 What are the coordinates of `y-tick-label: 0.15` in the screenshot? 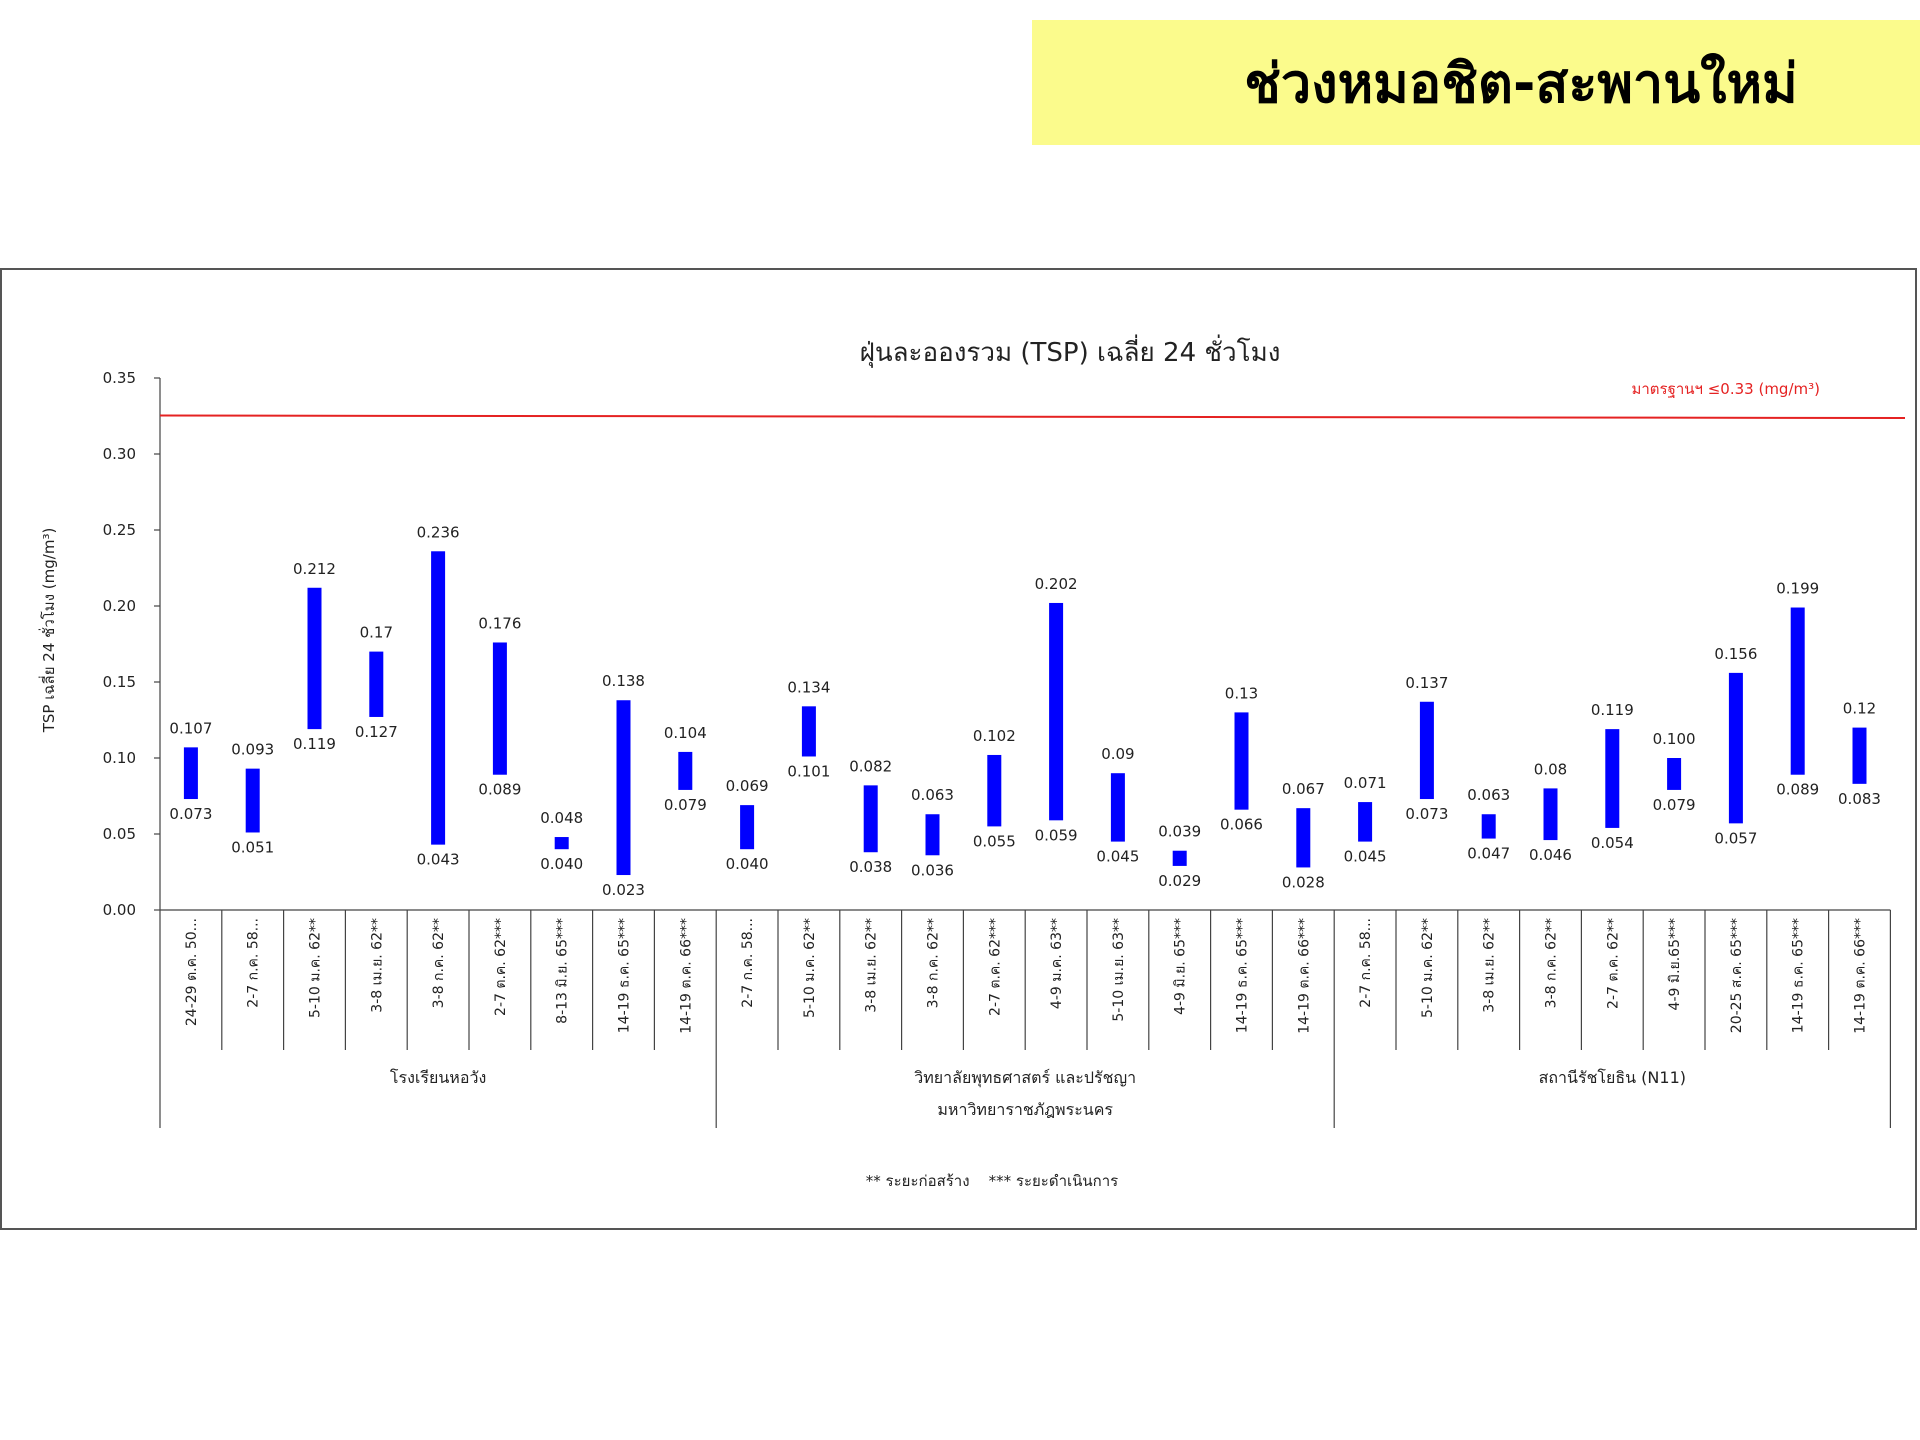 It's located at (119, 682).